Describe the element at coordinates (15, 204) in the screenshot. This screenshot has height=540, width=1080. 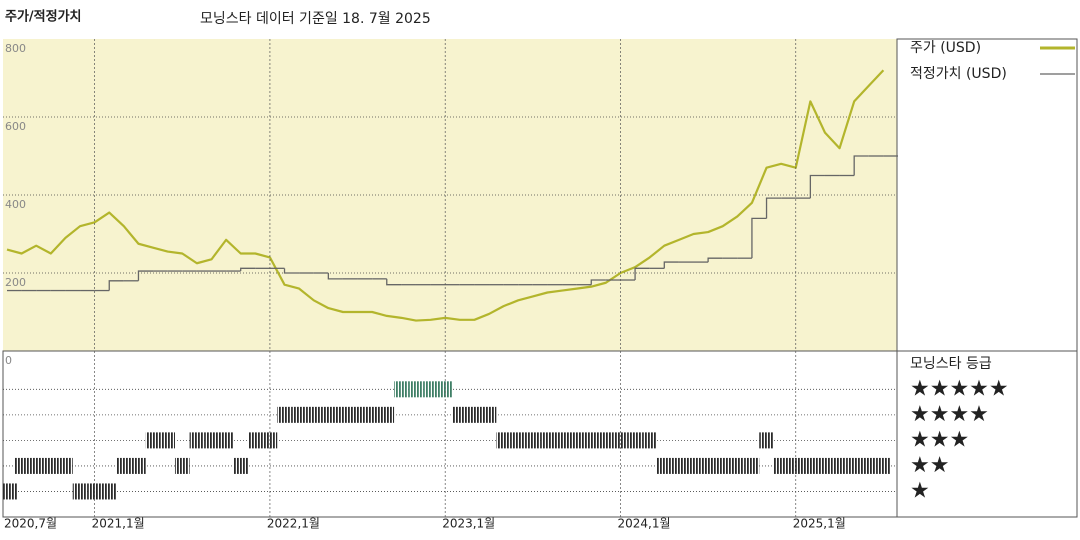
I see `y-tick-label: 400` at that location.